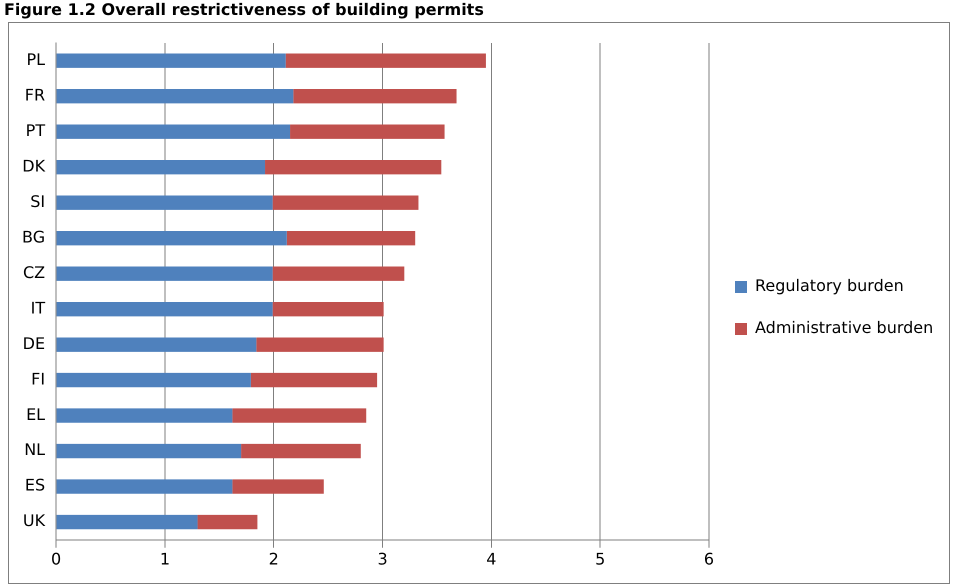 This screenshot has width=961, height=585. What do you see at coordinates (35, 94) in the screenshot?
I see `y-tick-label: FR` at bounding box center [35, 94].